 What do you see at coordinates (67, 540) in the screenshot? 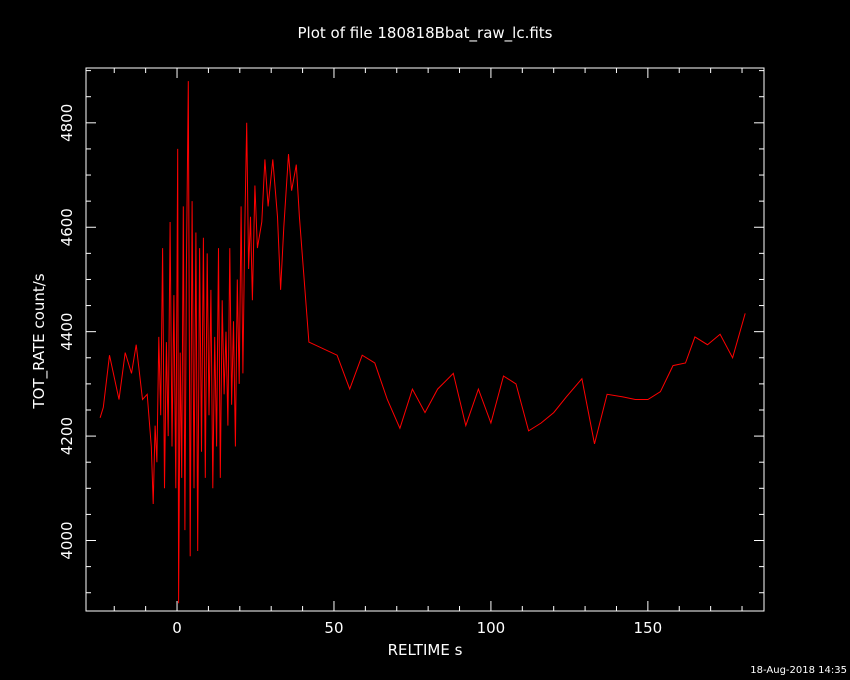
I see `y-tick-label: 4000` at bounding box center [67, 540].